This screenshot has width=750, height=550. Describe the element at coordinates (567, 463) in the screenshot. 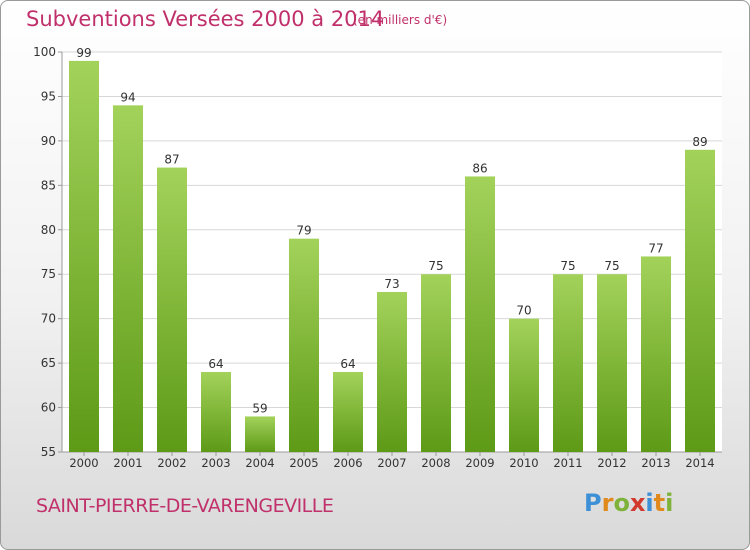

I see `x-tick-label: 2011` at that location.